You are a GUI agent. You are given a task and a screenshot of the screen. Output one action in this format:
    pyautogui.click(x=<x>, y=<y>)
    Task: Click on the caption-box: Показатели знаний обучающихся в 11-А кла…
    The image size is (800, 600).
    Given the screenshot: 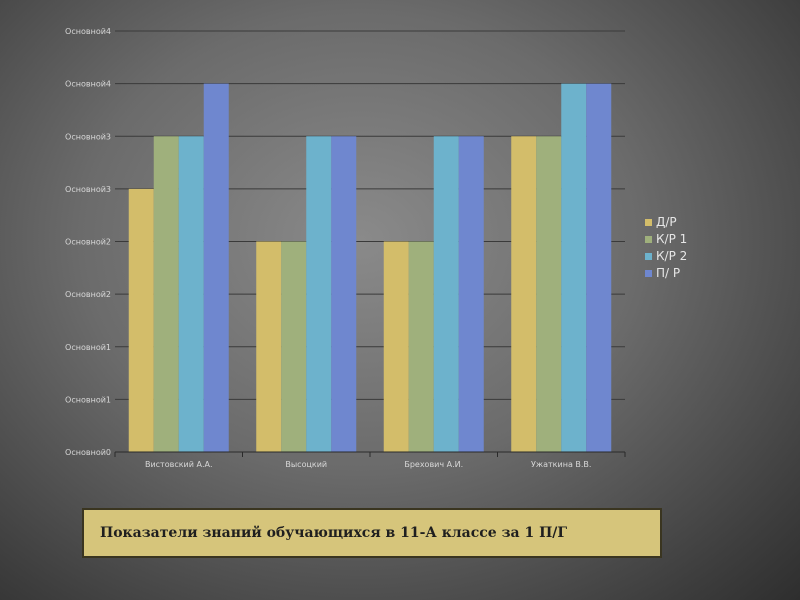 What is the action you would take?
    pyautogui.click(x=372, y=533)
    